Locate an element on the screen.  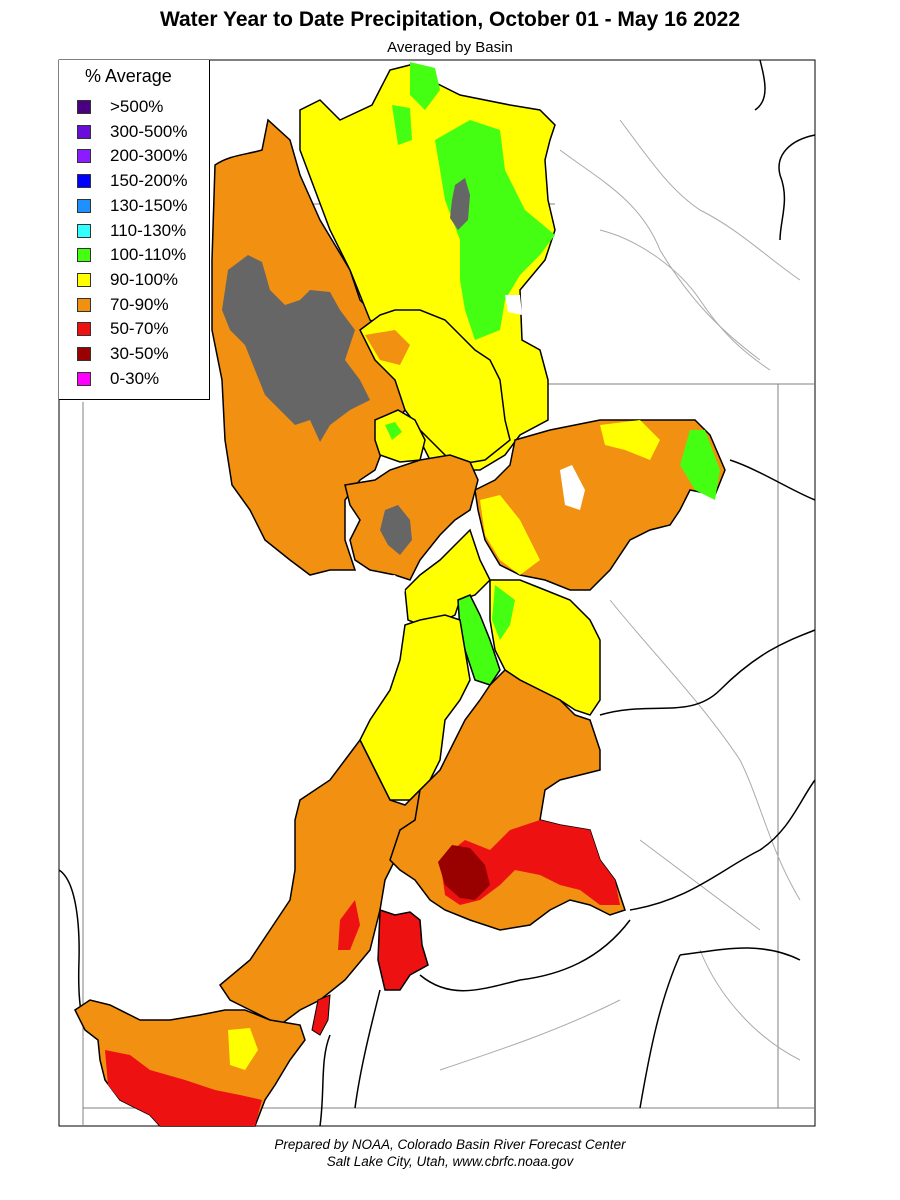
legend-label: 100-110% is located at coordinates (148, 255).